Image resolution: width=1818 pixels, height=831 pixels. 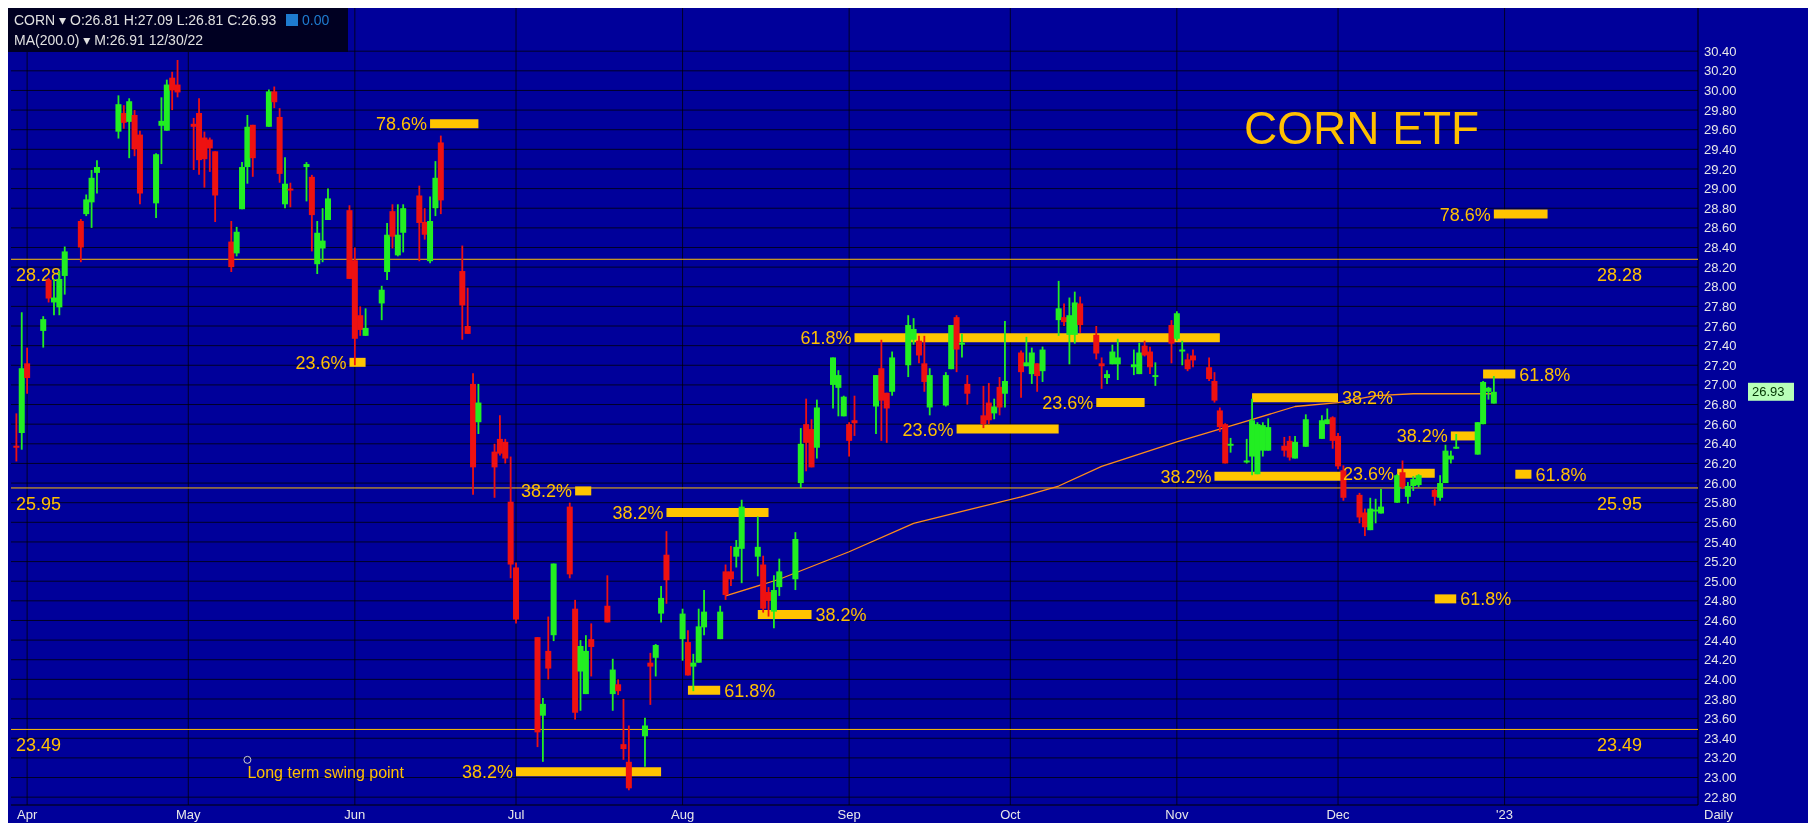 What do you see at coordinates (1768, 392) in the screenshot?
I see `text: 26.93` at bounding box center [1768, 392].